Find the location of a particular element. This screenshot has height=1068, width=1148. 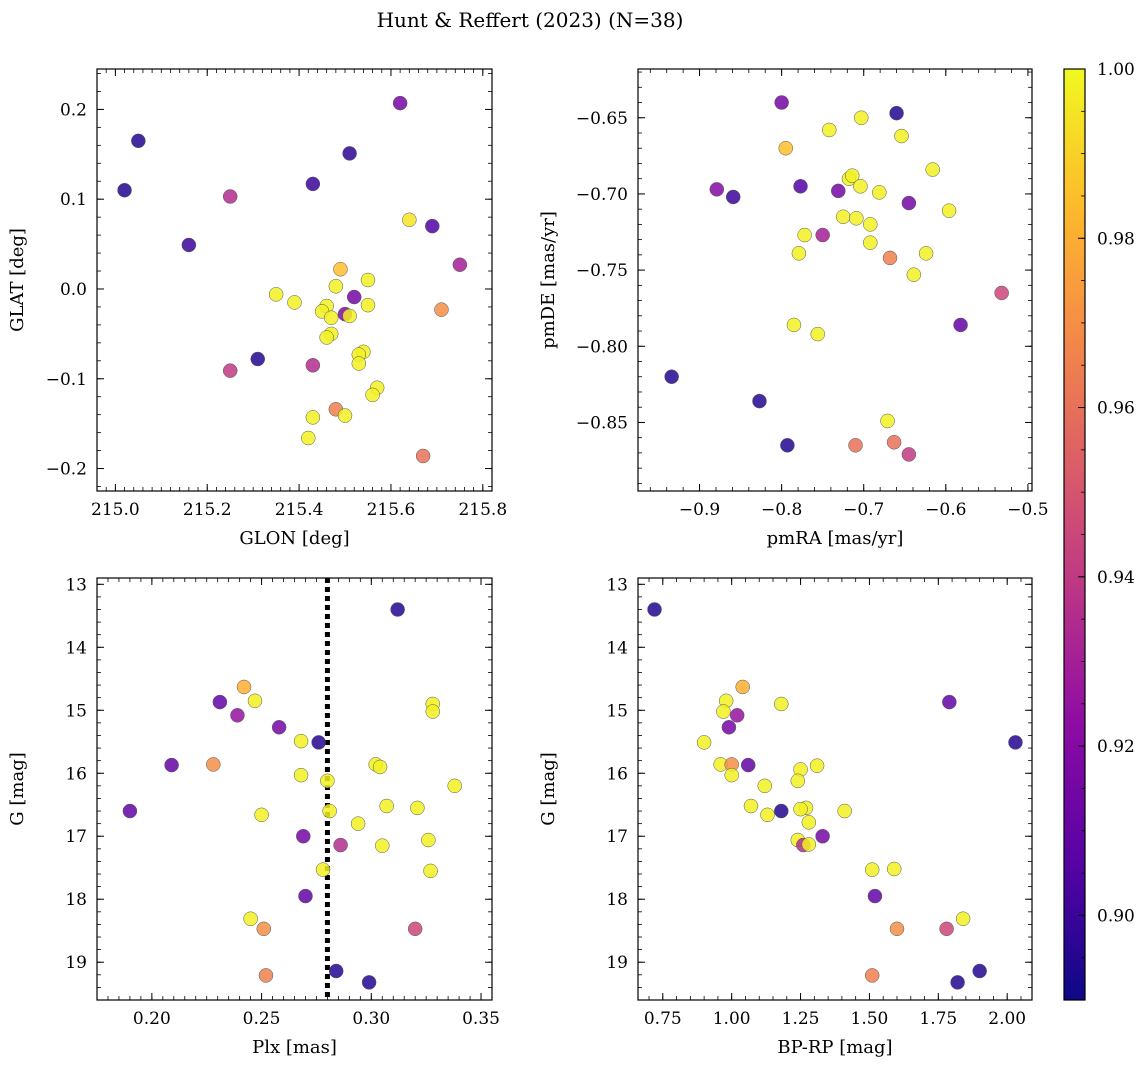

y-axis-label: G [mag] is located at coordinates (548, 788).